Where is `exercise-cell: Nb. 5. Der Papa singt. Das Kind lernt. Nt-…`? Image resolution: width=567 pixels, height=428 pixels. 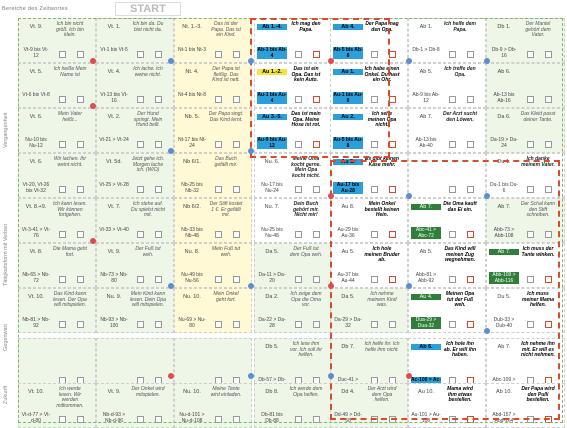
exercise-cell: Nb. 5. Der Papa singt. Das Kind lernt. Nt-… is located at coordinates (213, 130).